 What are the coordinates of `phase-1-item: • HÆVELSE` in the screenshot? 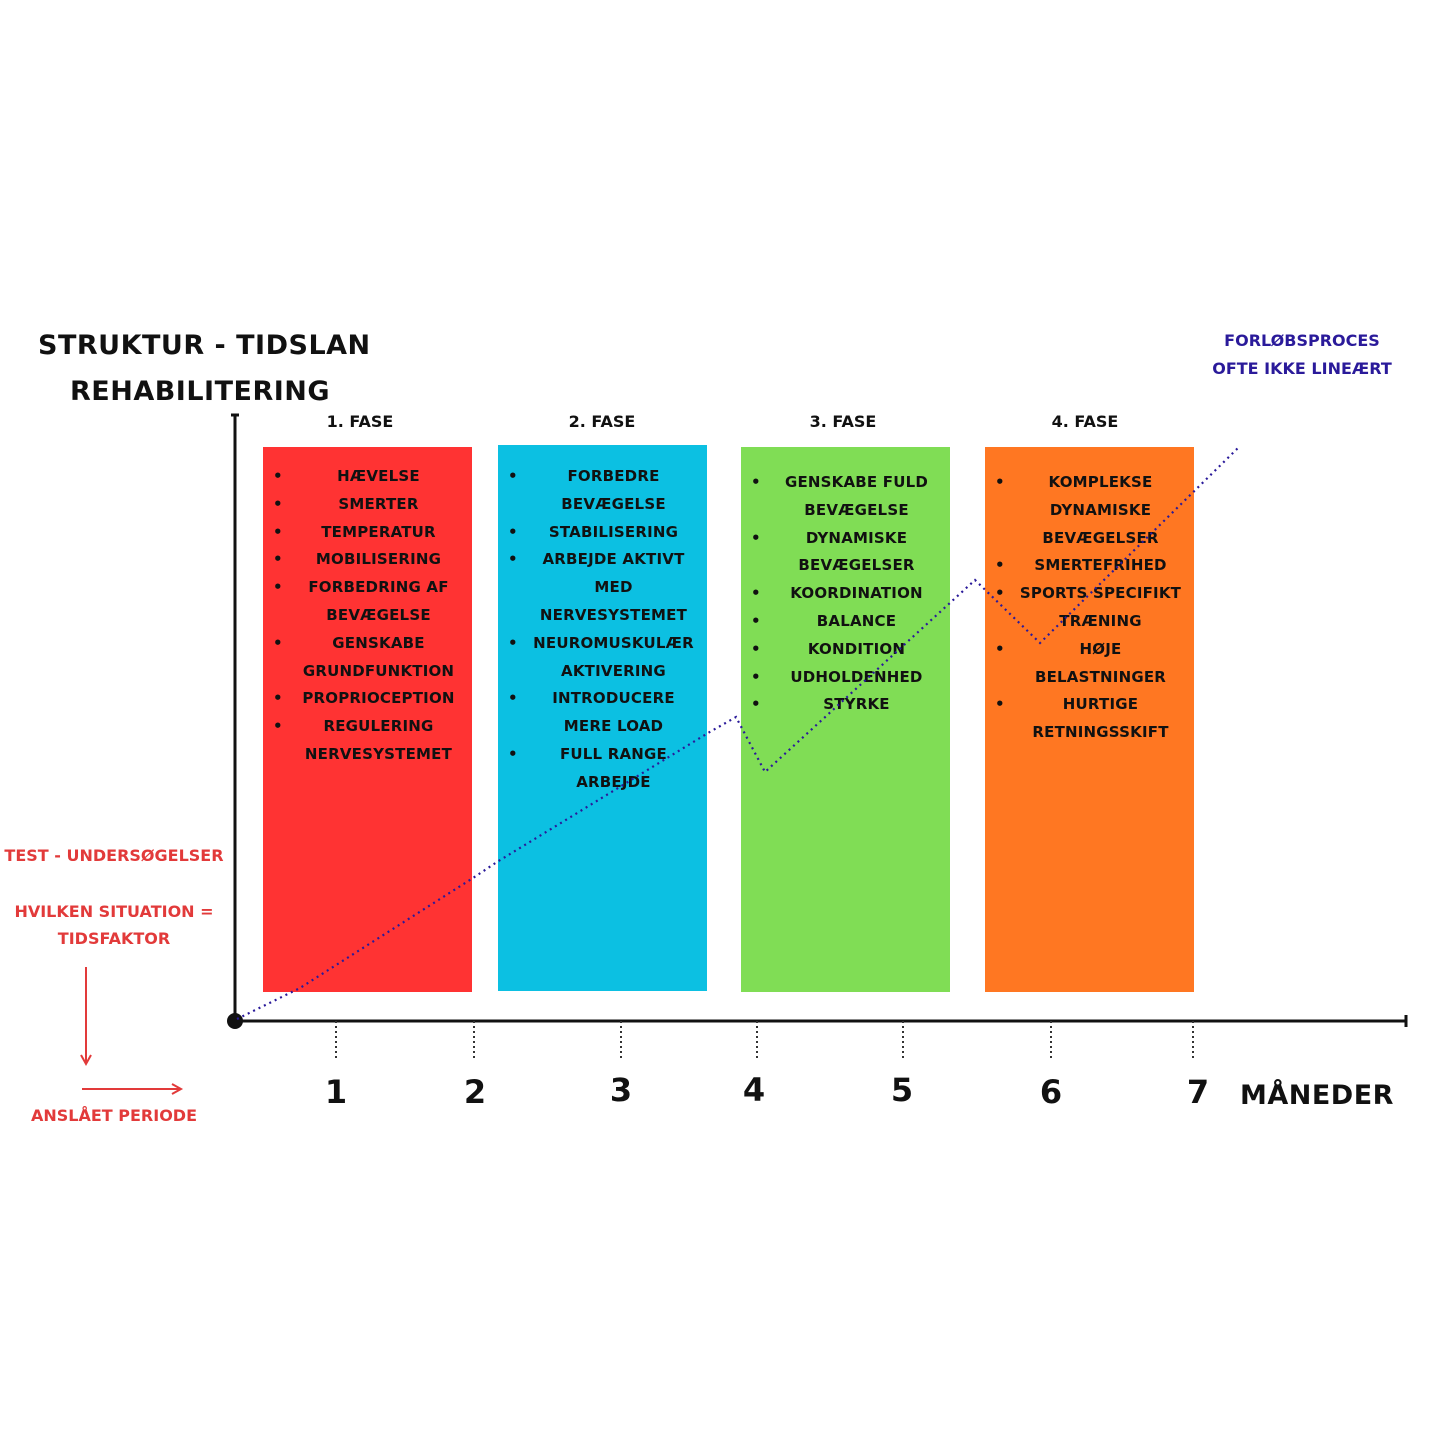 It's located at (367, 477).